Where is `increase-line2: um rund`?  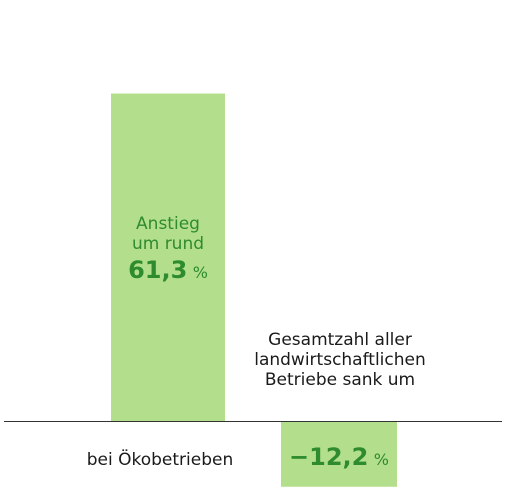 increase-line2: um rund is located at coordinates (168, 244).